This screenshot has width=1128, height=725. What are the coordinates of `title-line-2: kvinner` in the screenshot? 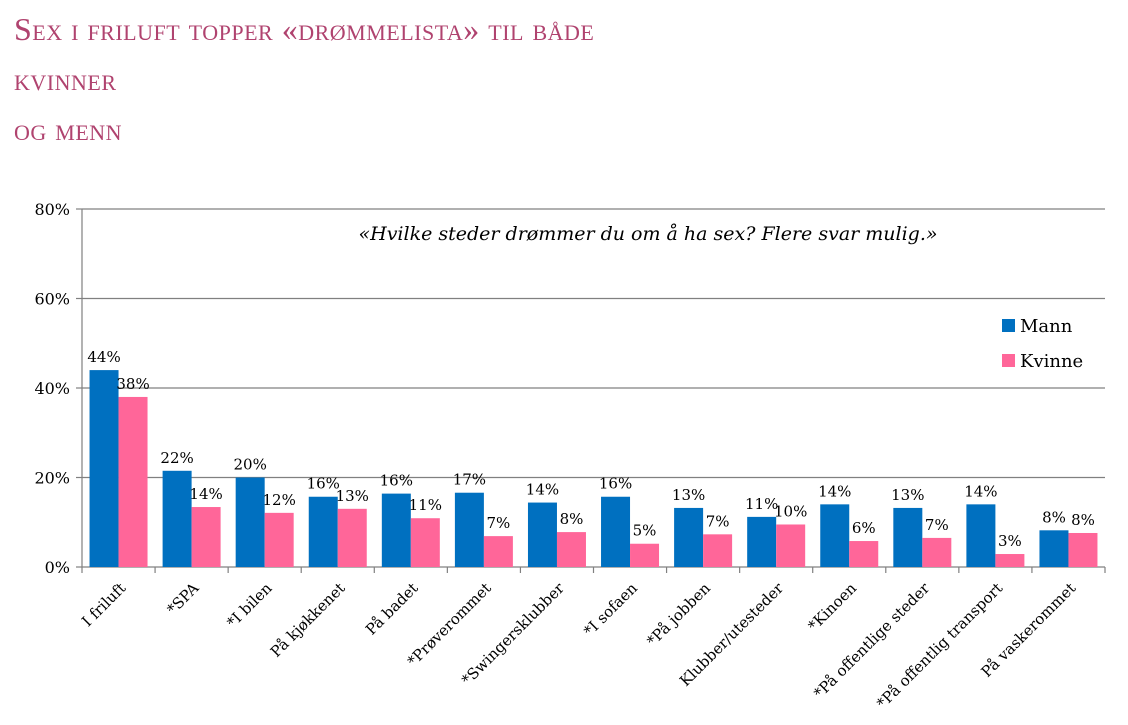 It's located at (65, 79).